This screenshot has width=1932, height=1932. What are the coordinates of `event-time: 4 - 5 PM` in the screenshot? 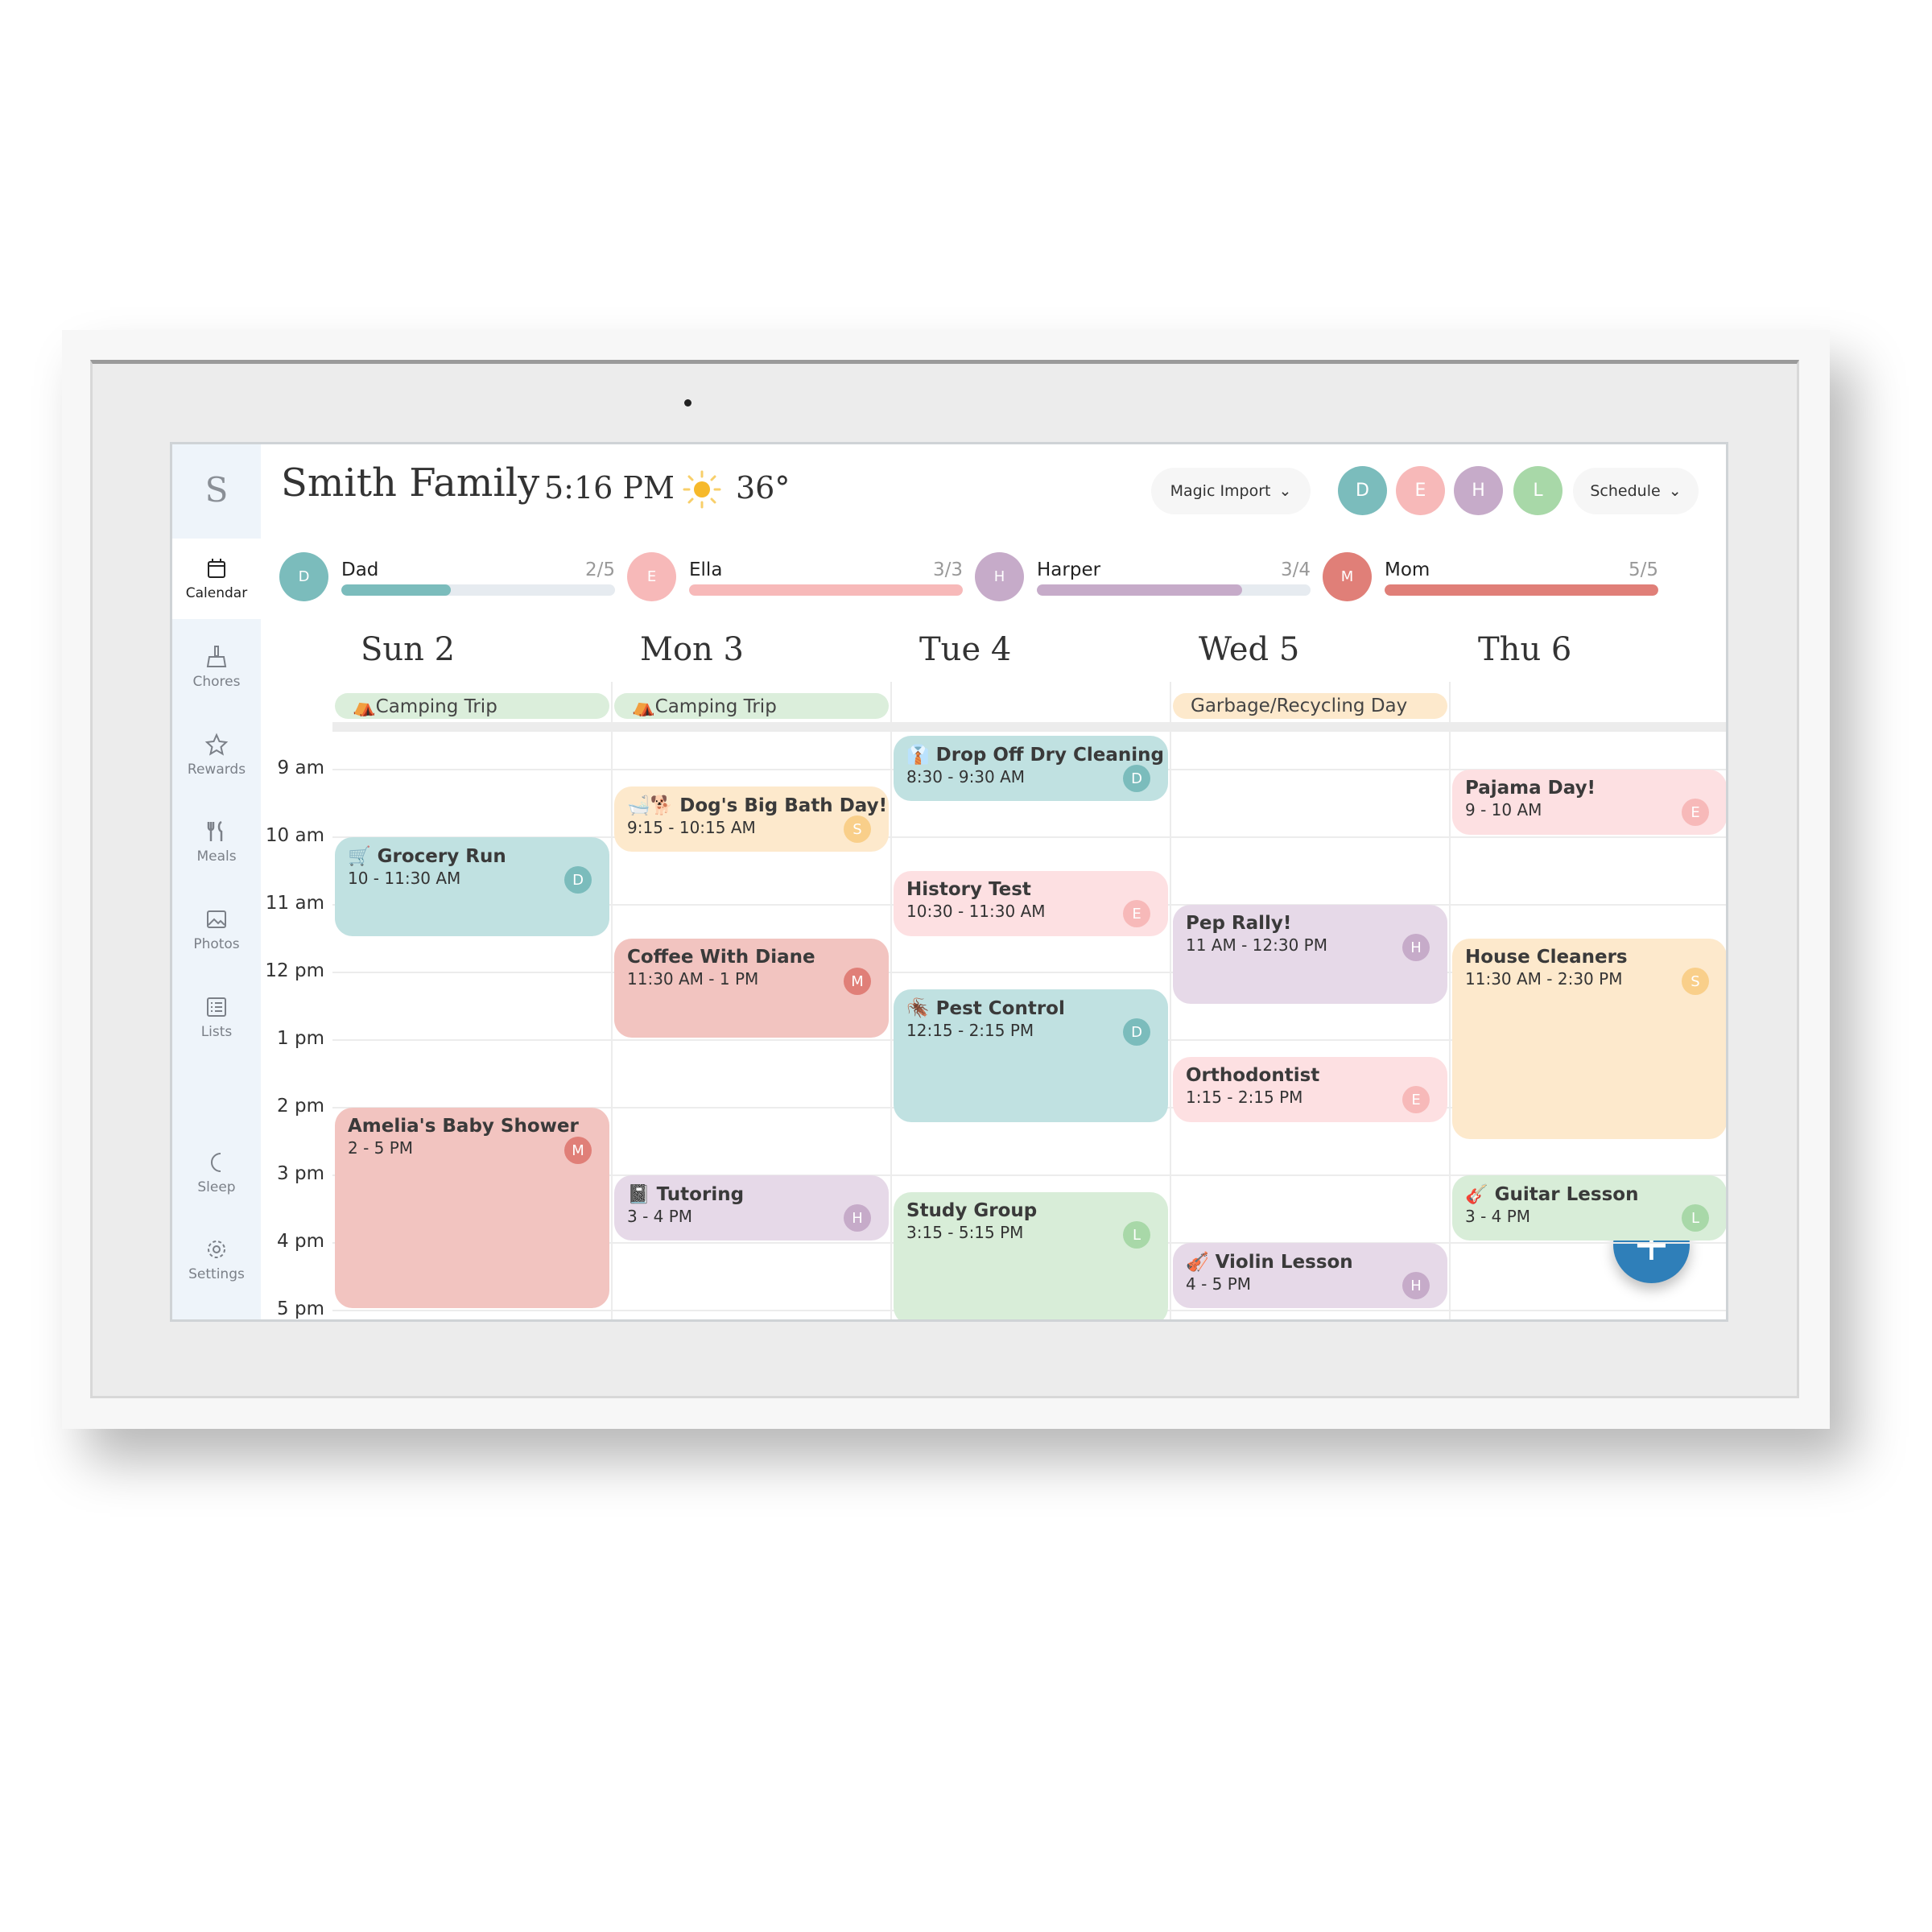 It's located at (1219, 1284).